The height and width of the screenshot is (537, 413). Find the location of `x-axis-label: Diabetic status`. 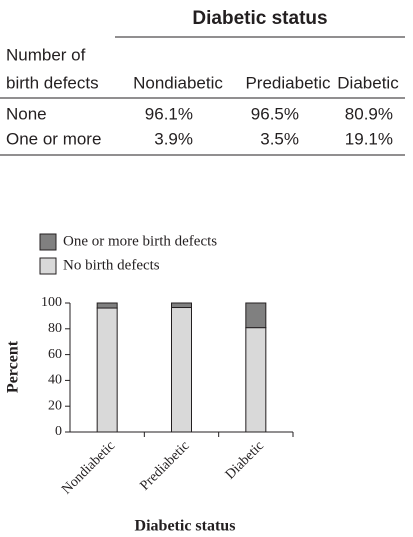

x-axis-label: Diabetic status is located at coordinates (185, 526).